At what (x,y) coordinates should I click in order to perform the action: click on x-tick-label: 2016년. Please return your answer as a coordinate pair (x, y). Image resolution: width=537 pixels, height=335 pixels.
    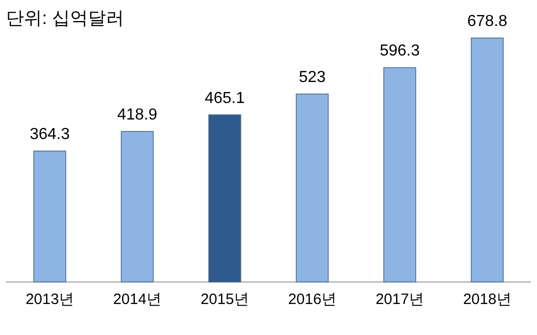
    Looking at the image, I should click on (312, 299).